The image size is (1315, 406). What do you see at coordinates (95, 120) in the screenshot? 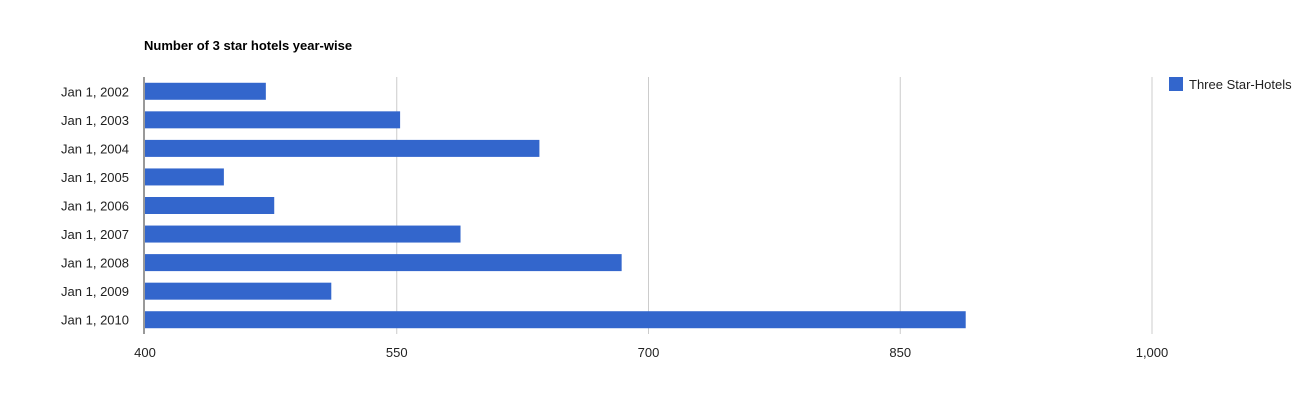
I see `category-label: Jan 1, 2003` at bounding box center [95, 120].